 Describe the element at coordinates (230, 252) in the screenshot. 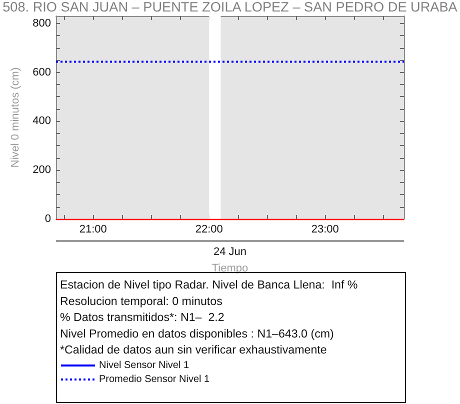

I see `text: 24 Jun` at that location.